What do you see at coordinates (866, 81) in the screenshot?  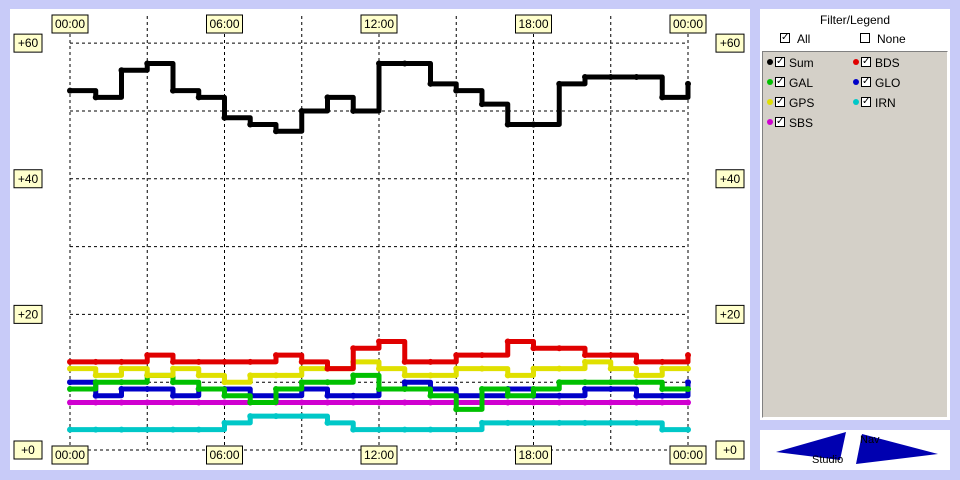 I see `glo-checkbox: ✓` at bounding box center [866, 81].